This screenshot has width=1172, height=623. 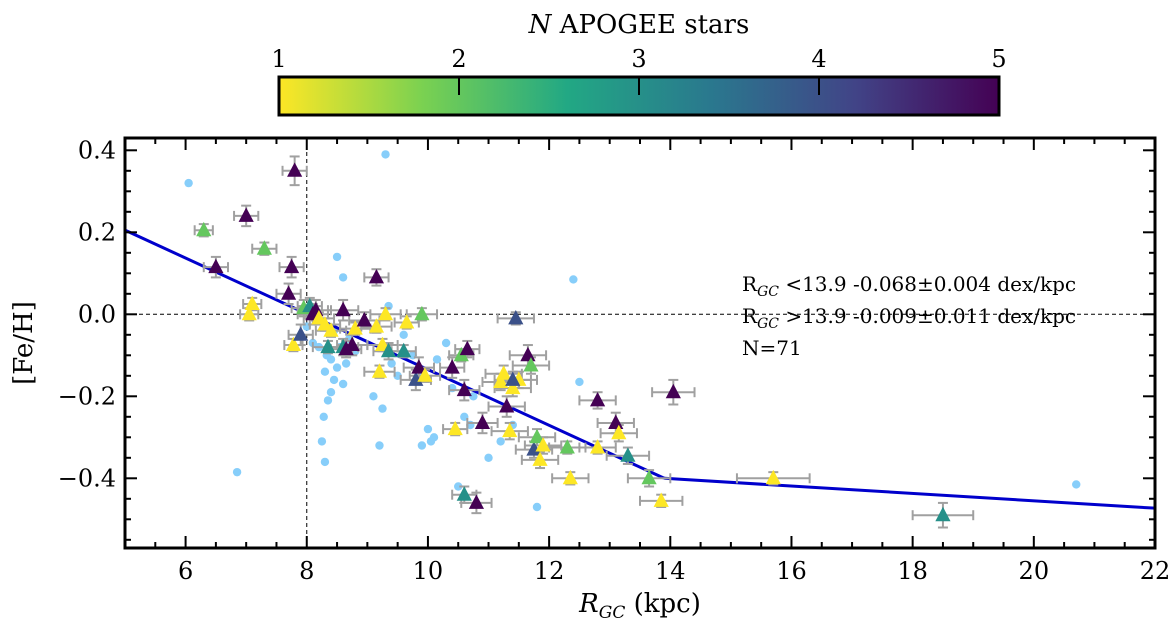 I want to click on annotation-main: R, so click(x=750, y=284).